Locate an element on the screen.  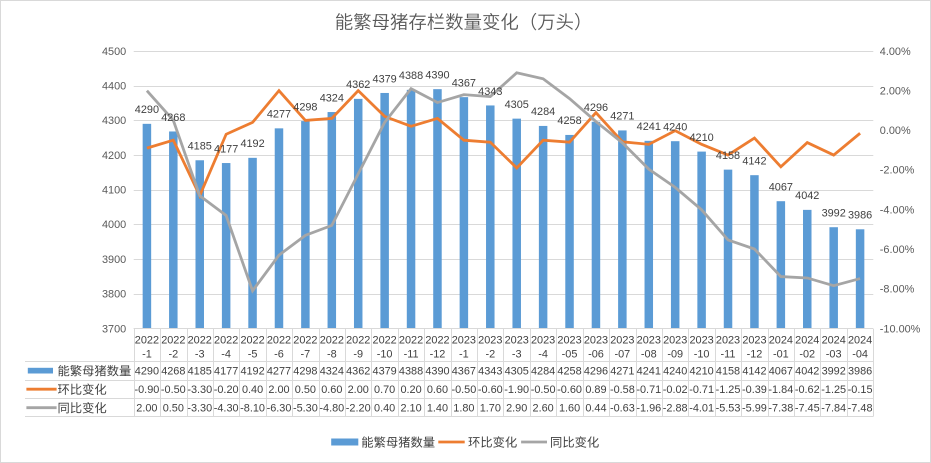
svg-text: 4192 is located at coordinates (252, 371).